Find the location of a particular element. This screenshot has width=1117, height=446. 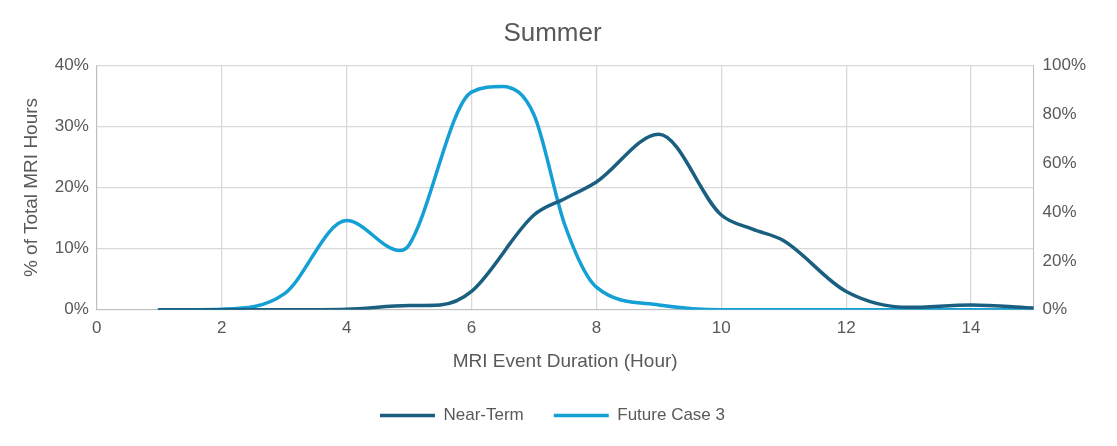

x-tick-label: 0 is located at coordinates (97, 327).